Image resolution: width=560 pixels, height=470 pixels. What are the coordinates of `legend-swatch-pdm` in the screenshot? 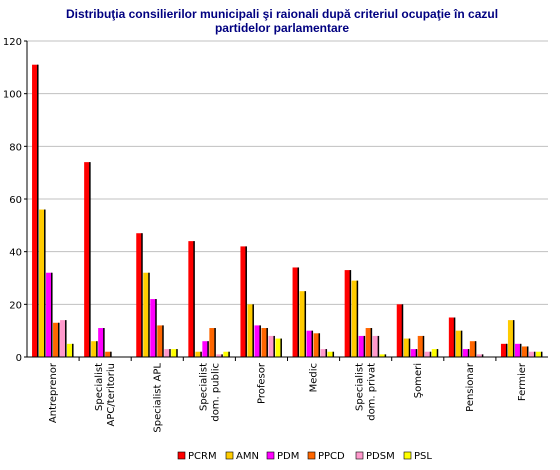 It's located at (270, 455).